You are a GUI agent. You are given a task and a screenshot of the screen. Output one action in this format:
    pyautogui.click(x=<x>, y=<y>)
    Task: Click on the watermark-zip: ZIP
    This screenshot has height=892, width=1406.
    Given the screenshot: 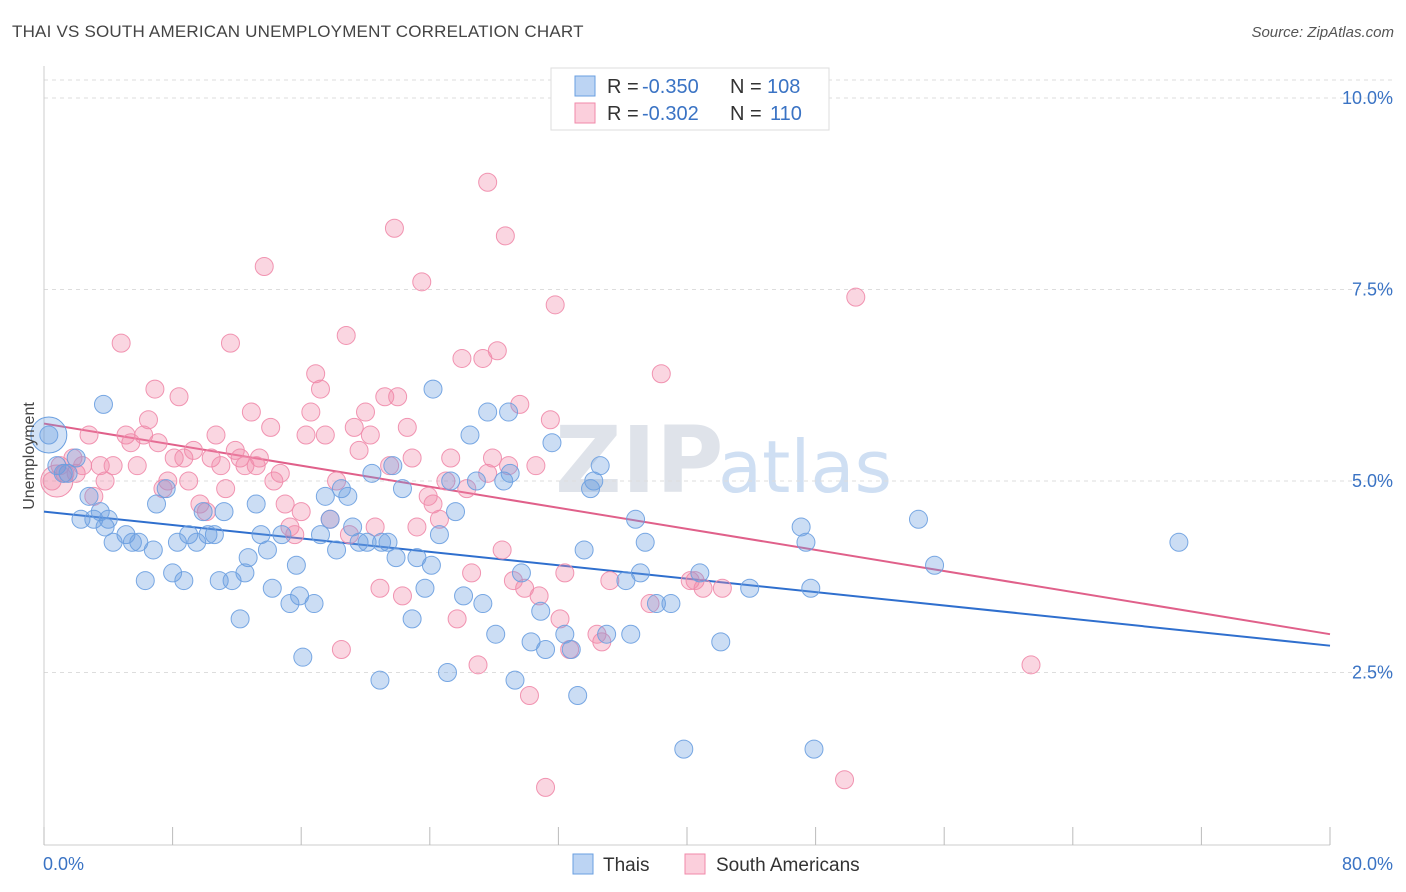 What is the action you would take?
    pyautogui.click(x=639, y=460)
    